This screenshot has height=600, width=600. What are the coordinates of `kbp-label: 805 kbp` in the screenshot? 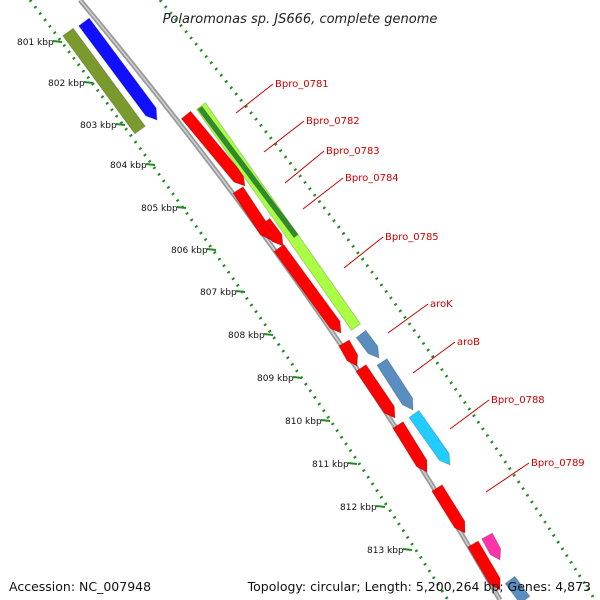 It's located at (159, 209).